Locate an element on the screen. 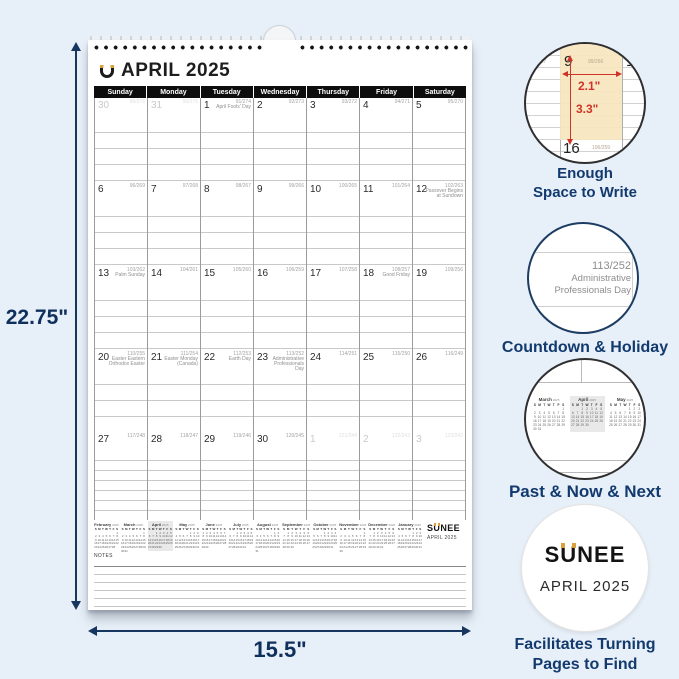 Image resolution: width=679 pixels, height=679 pixels. zoom-day-10: 10 is located at coordinates (634, 61).